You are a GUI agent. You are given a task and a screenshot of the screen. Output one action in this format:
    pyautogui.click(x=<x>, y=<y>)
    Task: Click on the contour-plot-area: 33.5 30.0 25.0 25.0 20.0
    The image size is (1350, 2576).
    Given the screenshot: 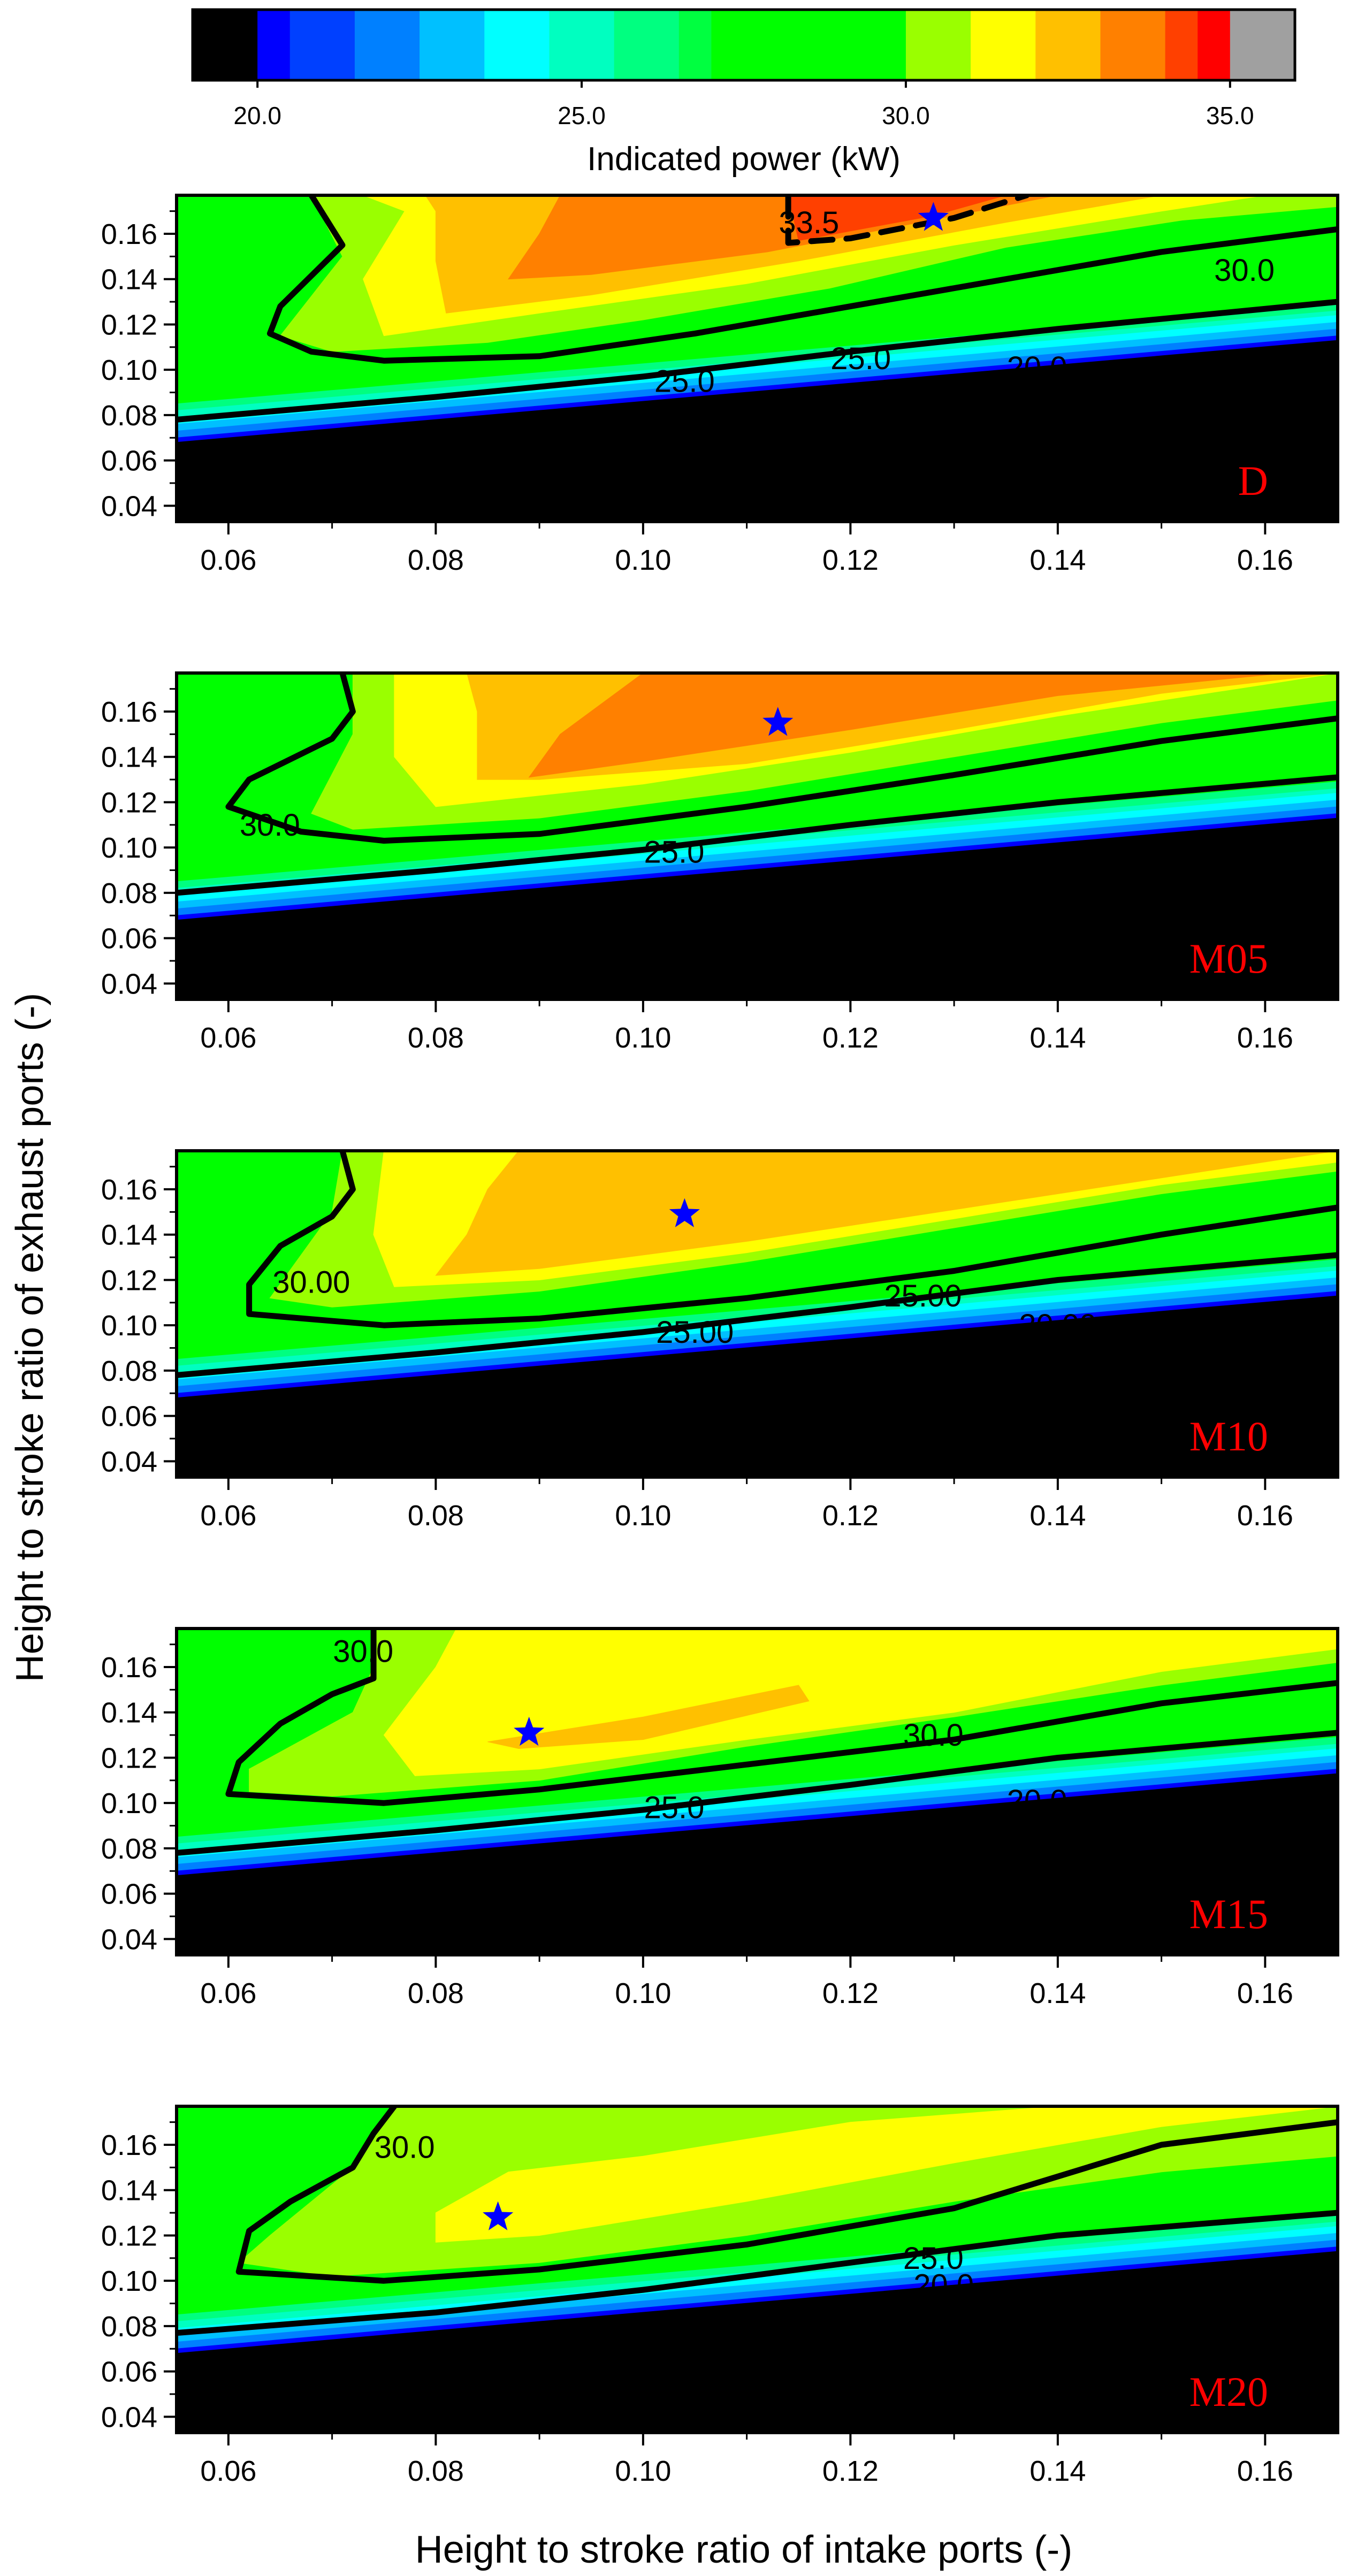 What is the action you would take?
    pyautogui.click(x=757, y=358)
    